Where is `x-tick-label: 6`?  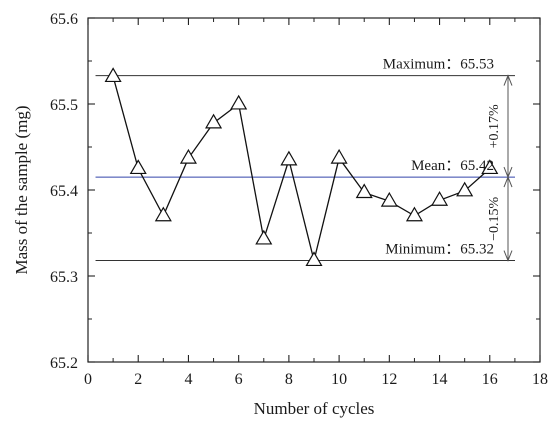
x-tick-label: 6 is located at coordinates (239, 379).